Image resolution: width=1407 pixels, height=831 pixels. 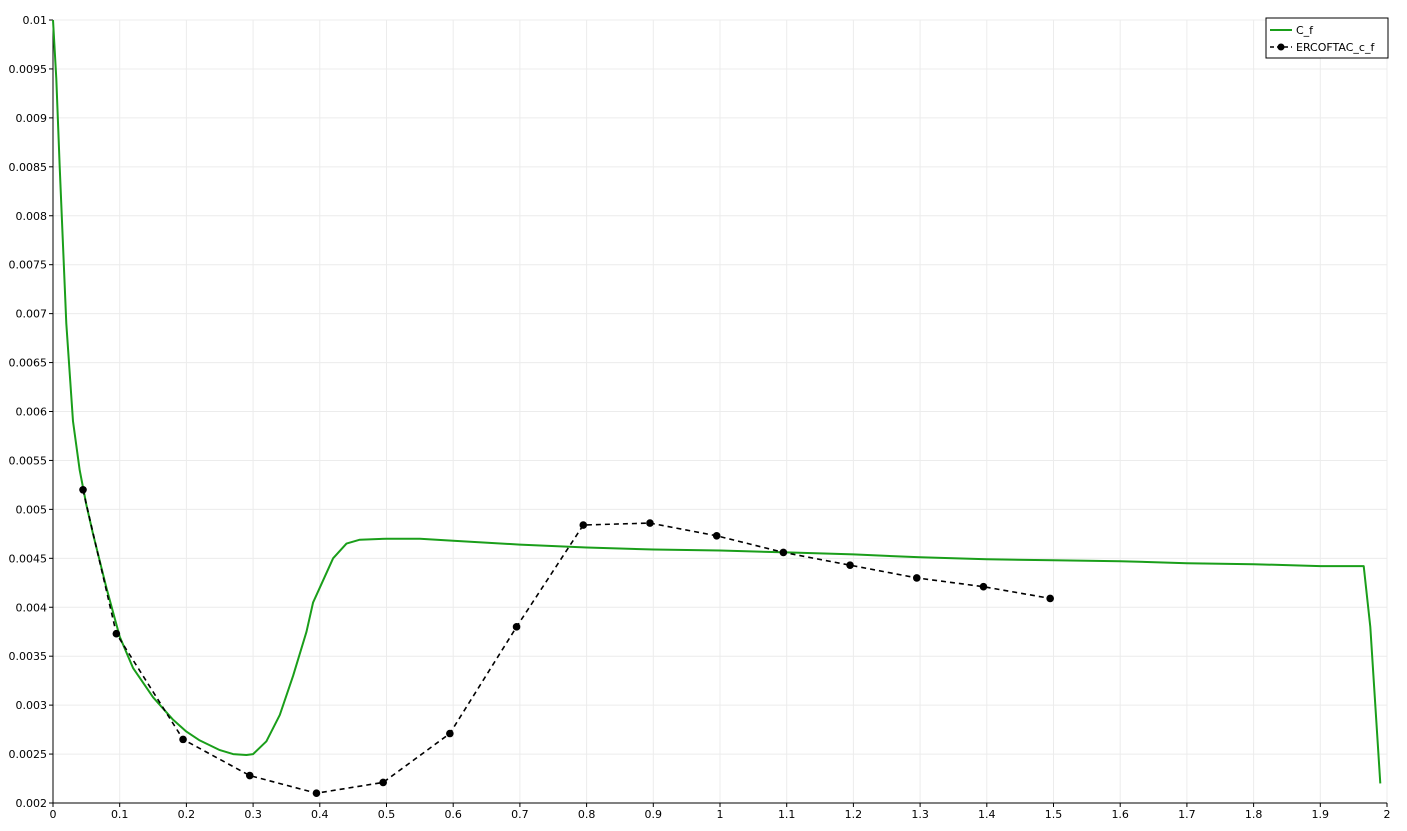 What do you see at coordinates (520, 814) in the screenshot?
I see `x-tick-label: 0.7` at bounding box center [520, 814].